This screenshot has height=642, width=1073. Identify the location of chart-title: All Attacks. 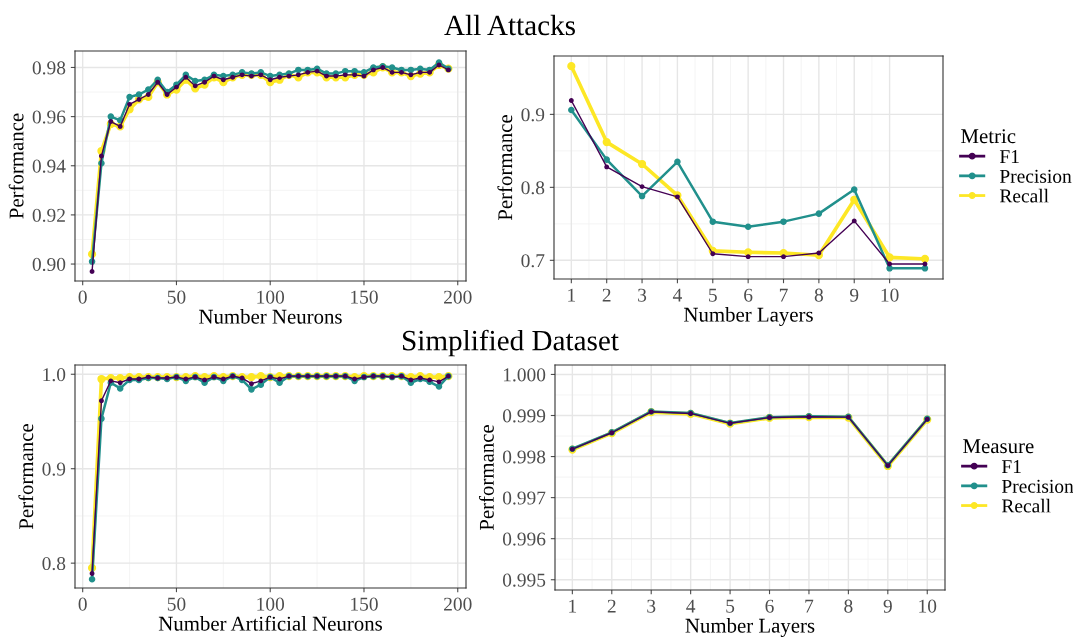
(509, 25).